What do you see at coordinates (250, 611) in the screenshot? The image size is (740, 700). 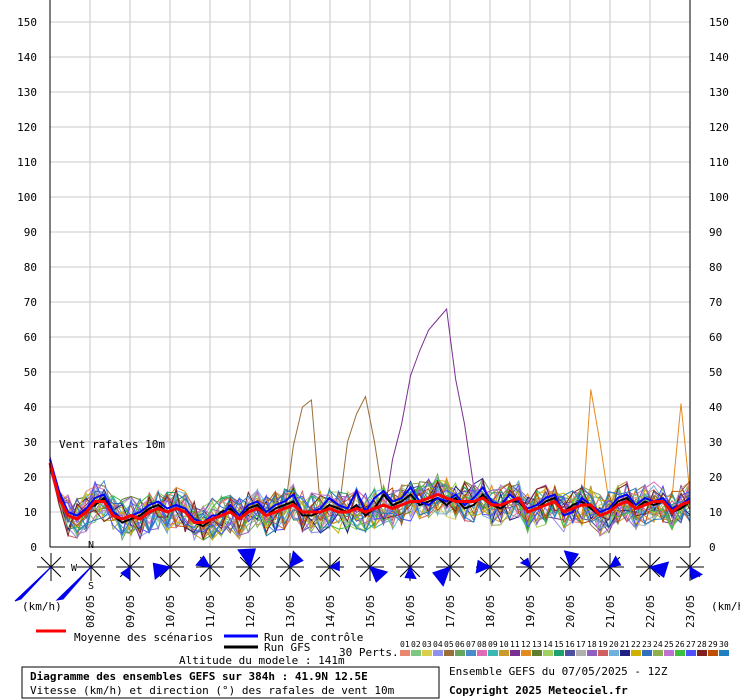 I see `date-tick: 12/05` at bounding box center [250, 611].